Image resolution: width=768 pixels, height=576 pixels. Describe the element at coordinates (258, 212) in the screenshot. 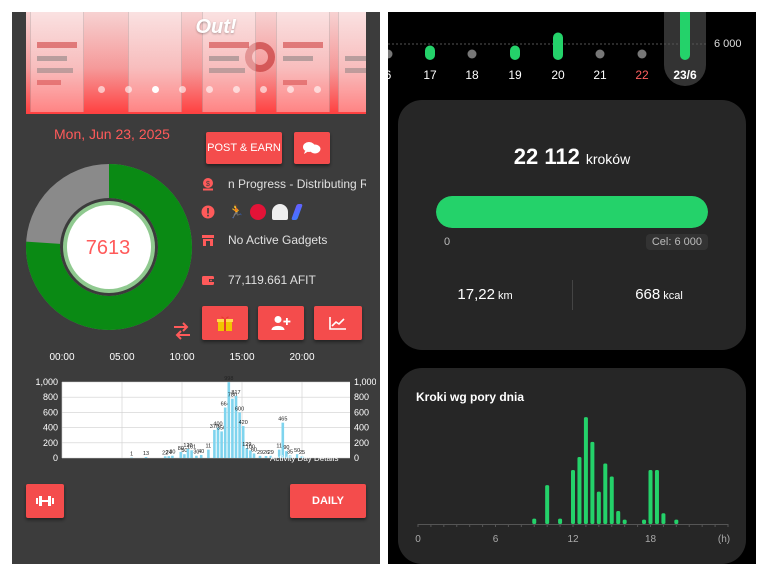

I see `hive-icon` at that location.